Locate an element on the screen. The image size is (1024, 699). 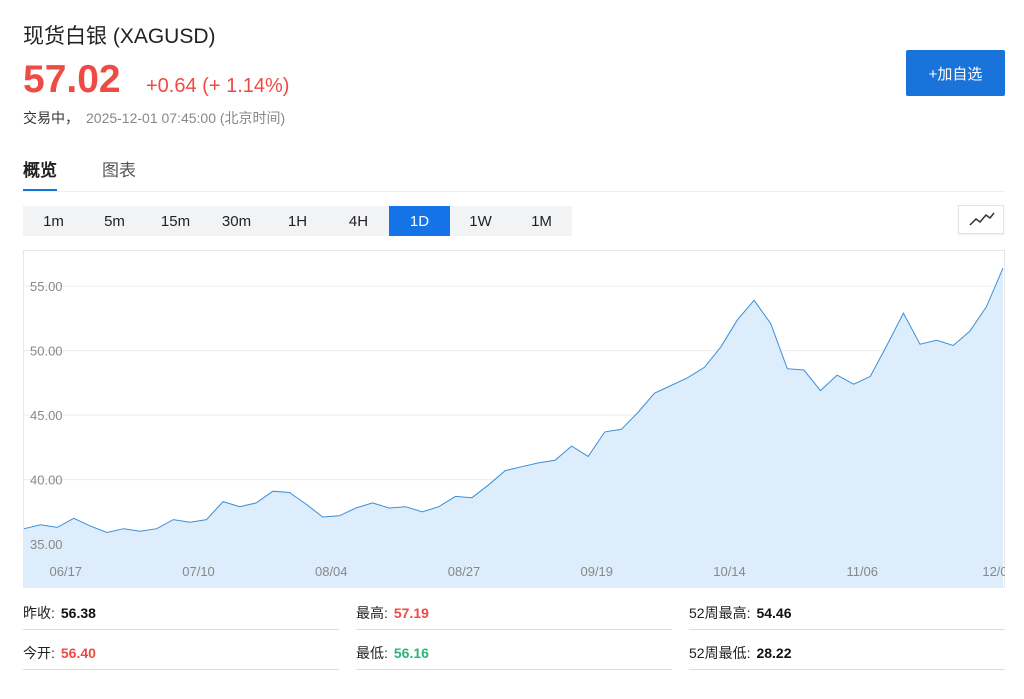
stat: 最高: 57.19 is located at coordinates (514, 613).